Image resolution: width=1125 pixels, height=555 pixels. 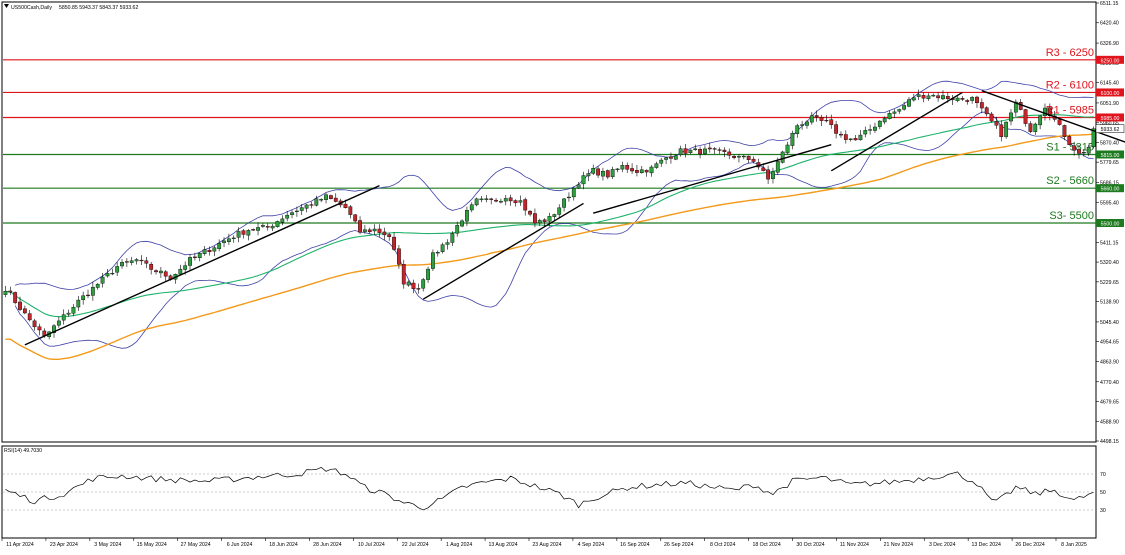 What do you see at coordinates (415, 545) in the screenshot?
I see `x-tick-label: 22 Jul 2024` at bounding box center [415, 545].